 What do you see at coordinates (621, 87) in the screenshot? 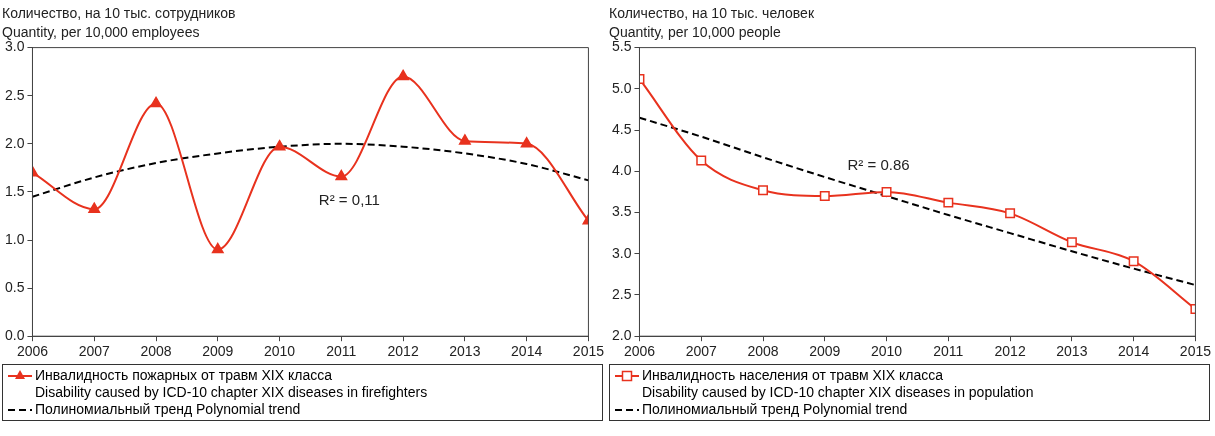
I see `y-tick-label: 5.0` at bounding box center [621, 87].